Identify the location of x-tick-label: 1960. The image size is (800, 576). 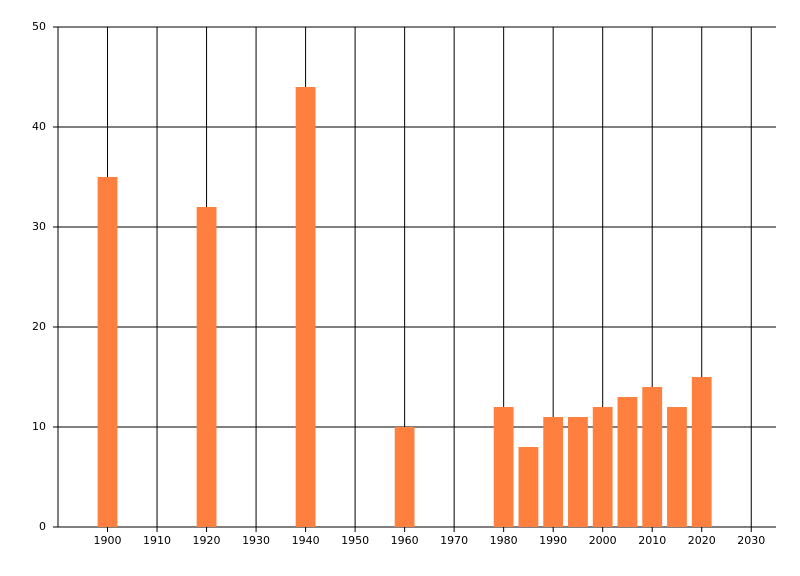
(405, 540).